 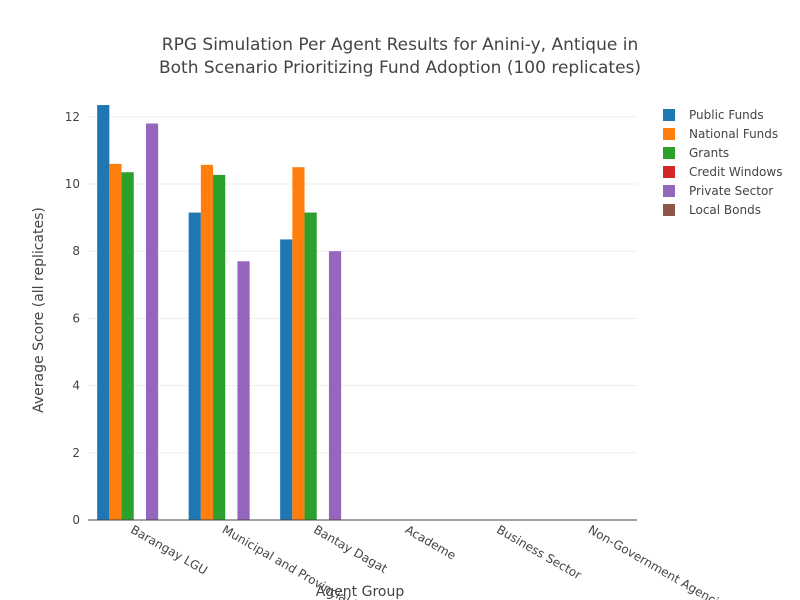 I want to click on y-tick-label: 0, so click(x=76, y=520).